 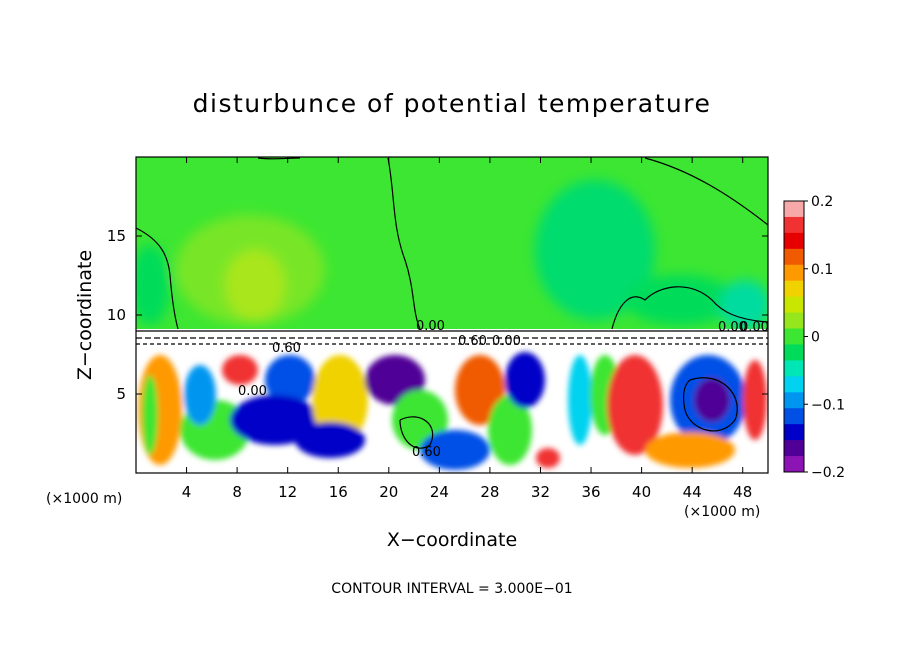 I want to click on colorbar-tick-label: −0.1, so click(x=828, y=405).